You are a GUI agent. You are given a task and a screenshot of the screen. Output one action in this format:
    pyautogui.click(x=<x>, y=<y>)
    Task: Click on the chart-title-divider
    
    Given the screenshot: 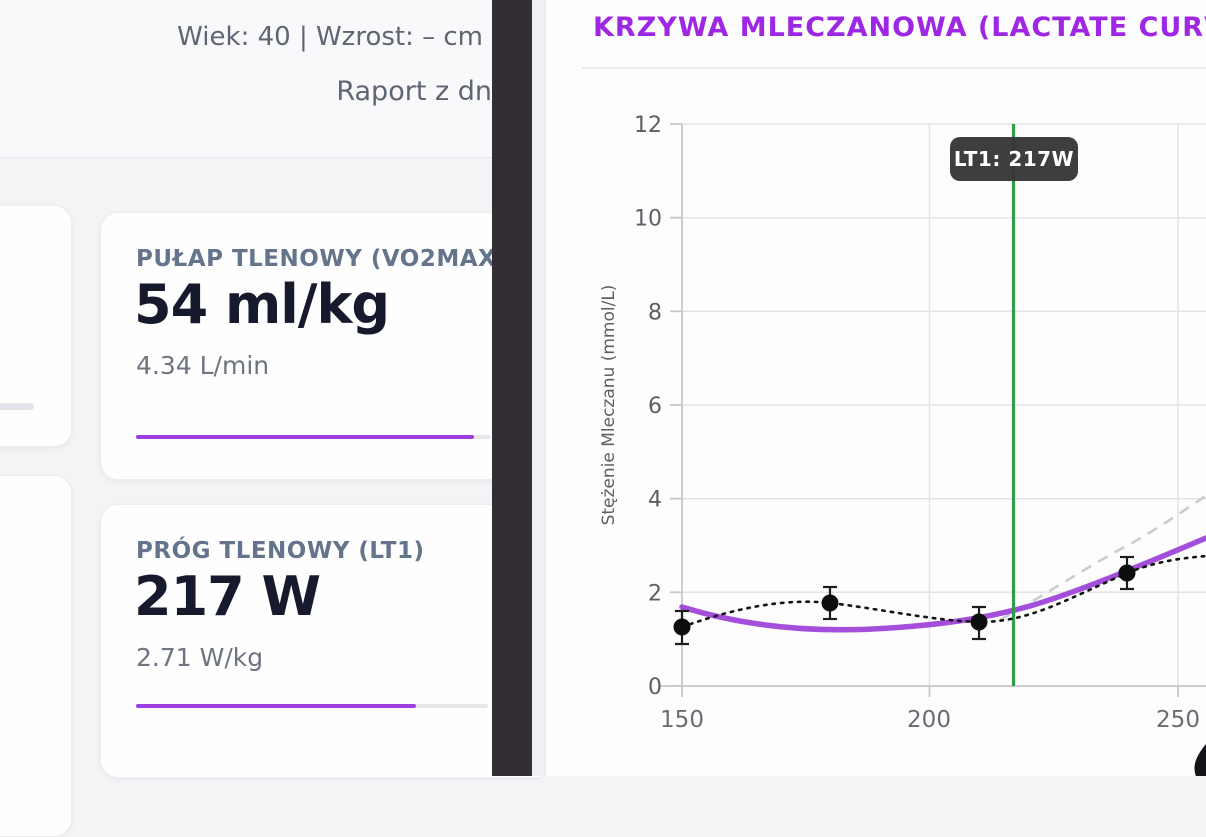 What is the action you would take?
    pyautogui.click(x=894, y=68)
    